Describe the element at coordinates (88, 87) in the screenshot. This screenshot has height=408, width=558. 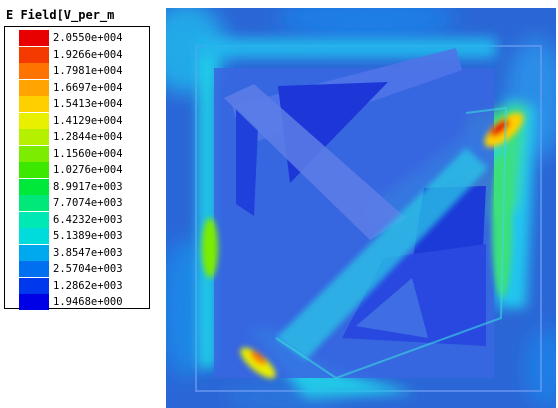
I see `legend-level-label: 1.6697e+004` at that location.